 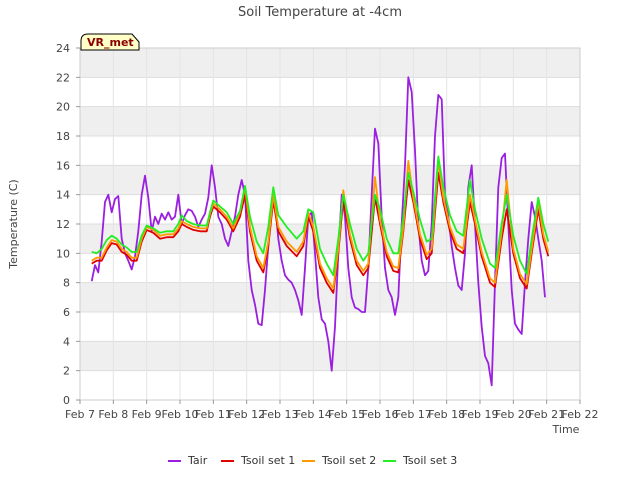 I want to click on x-tick-label: Feb 14, so click(x=313, y=414).